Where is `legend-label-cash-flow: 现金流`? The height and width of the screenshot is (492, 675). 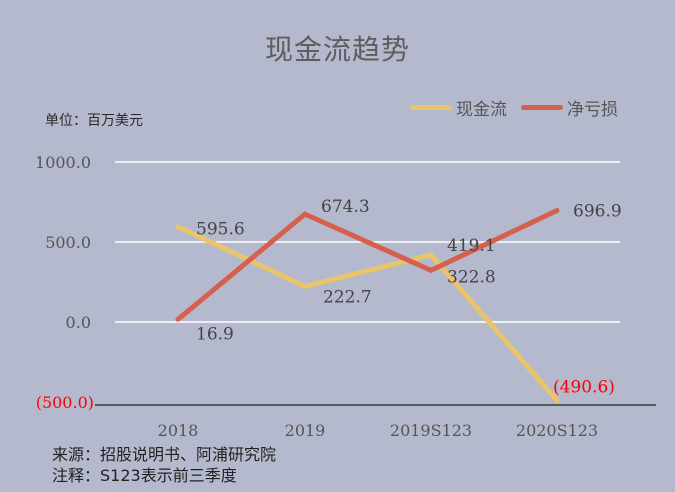 legend-label-cash-flow: 现金流 is located at coordinates (481, 110).